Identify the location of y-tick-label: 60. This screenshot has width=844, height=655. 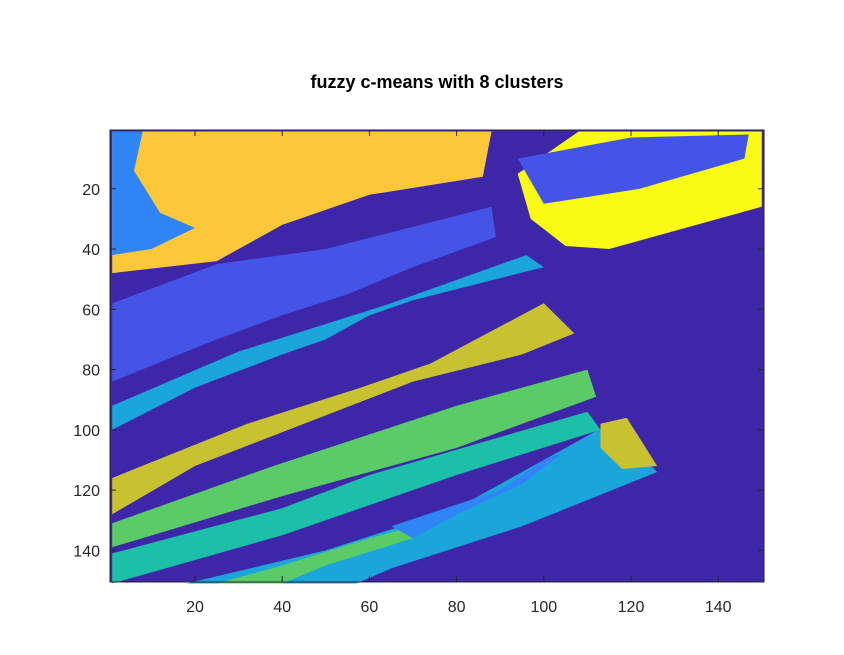
(91, 310).